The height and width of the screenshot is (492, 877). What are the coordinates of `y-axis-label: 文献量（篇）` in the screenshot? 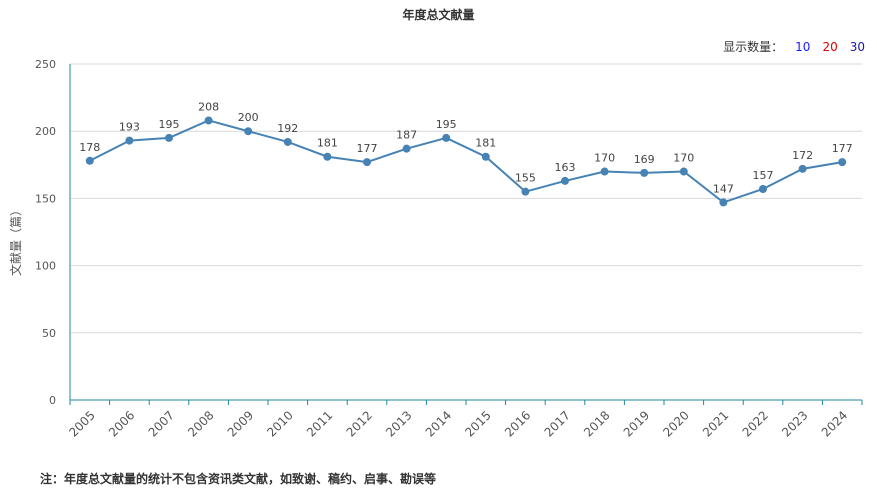 It's located at (15, 240).